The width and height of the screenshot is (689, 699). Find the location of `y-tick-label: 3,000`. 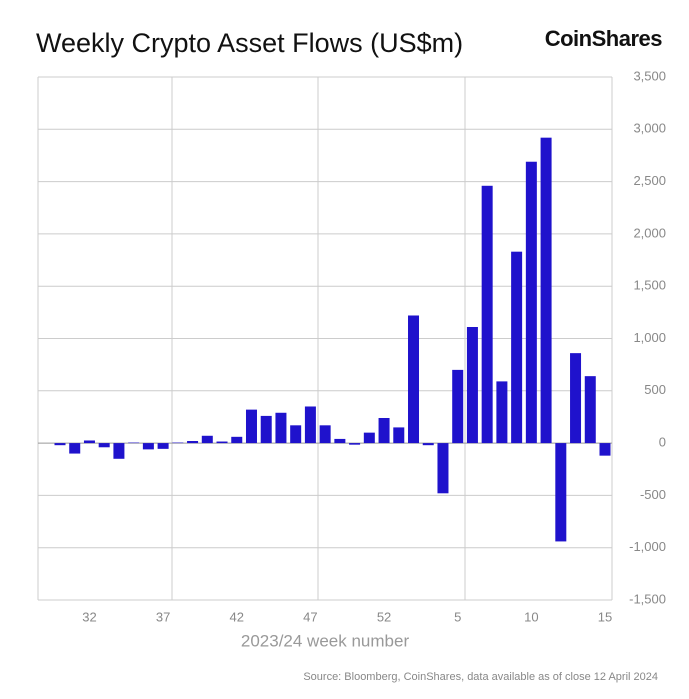

y-tick-label: 3,000 is located at coordinates (649, 128).